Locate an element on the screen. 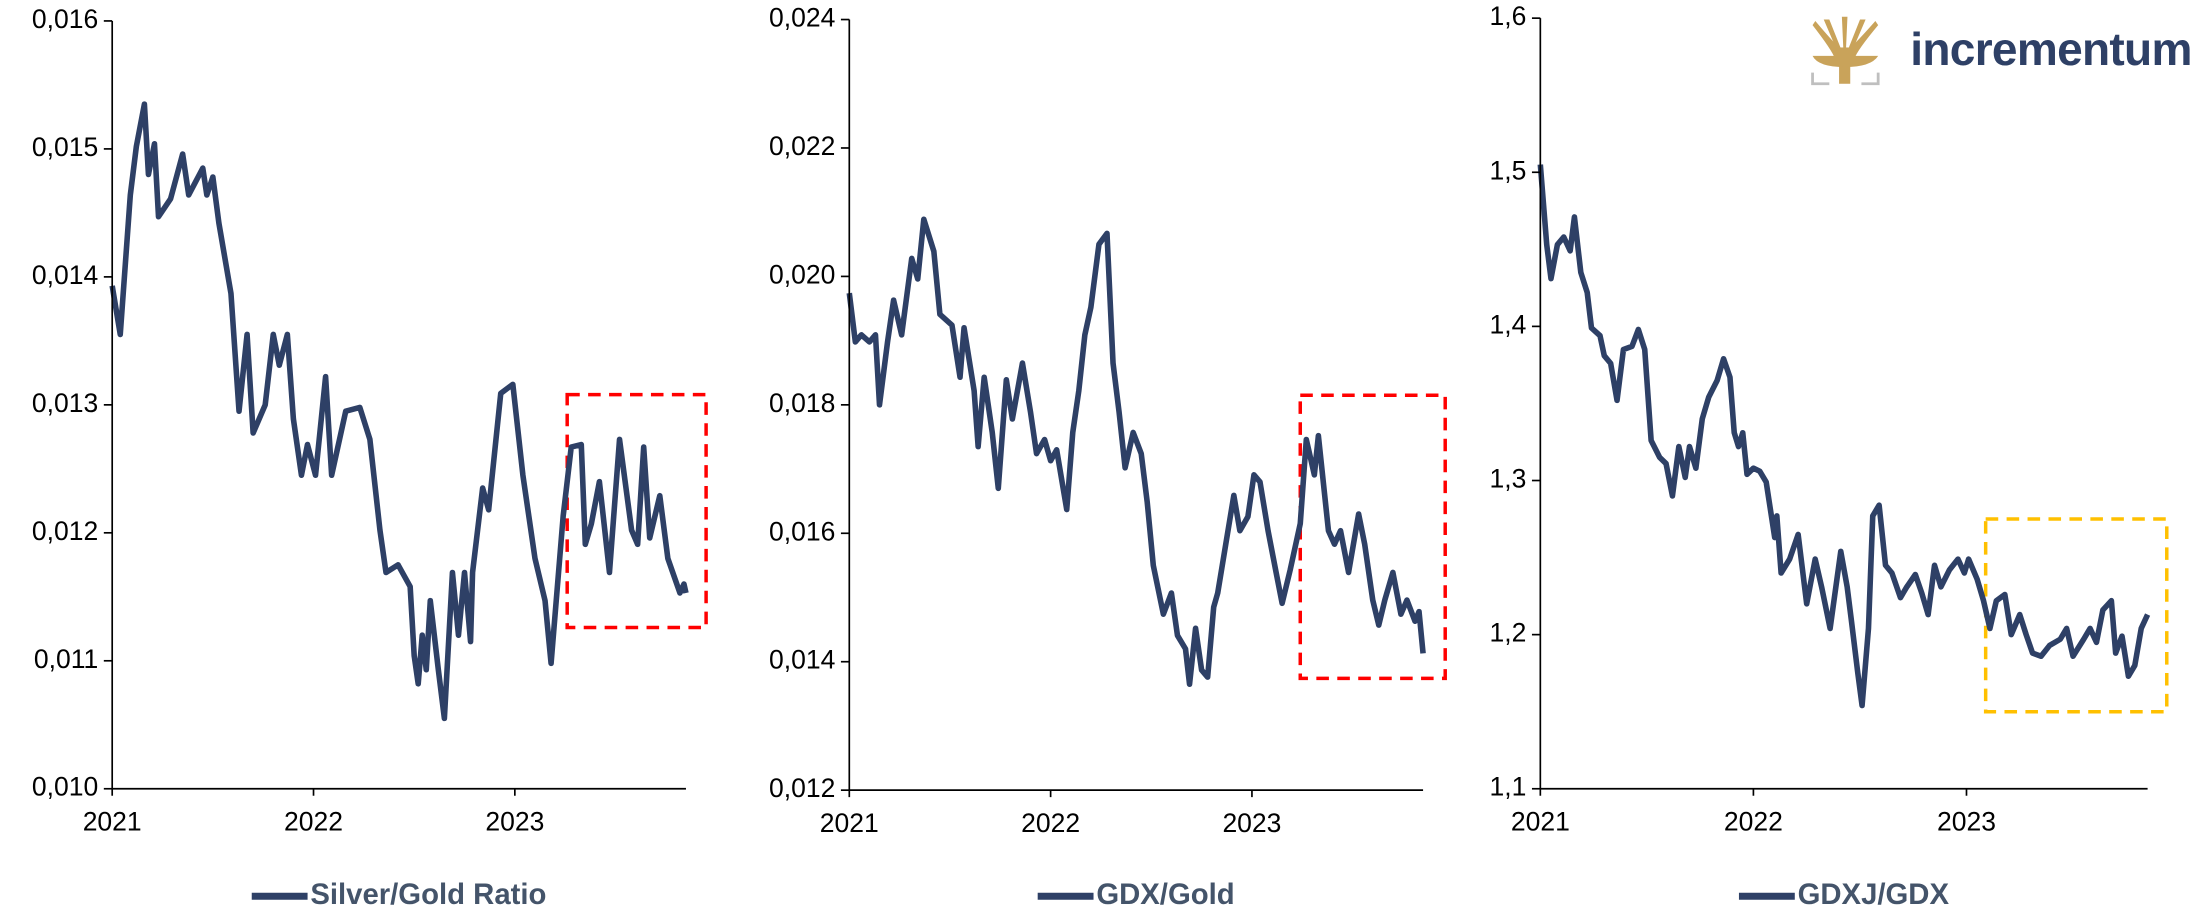 This screenshot has height=913, width=2190. data-line is located at coordinates (1136, 451).